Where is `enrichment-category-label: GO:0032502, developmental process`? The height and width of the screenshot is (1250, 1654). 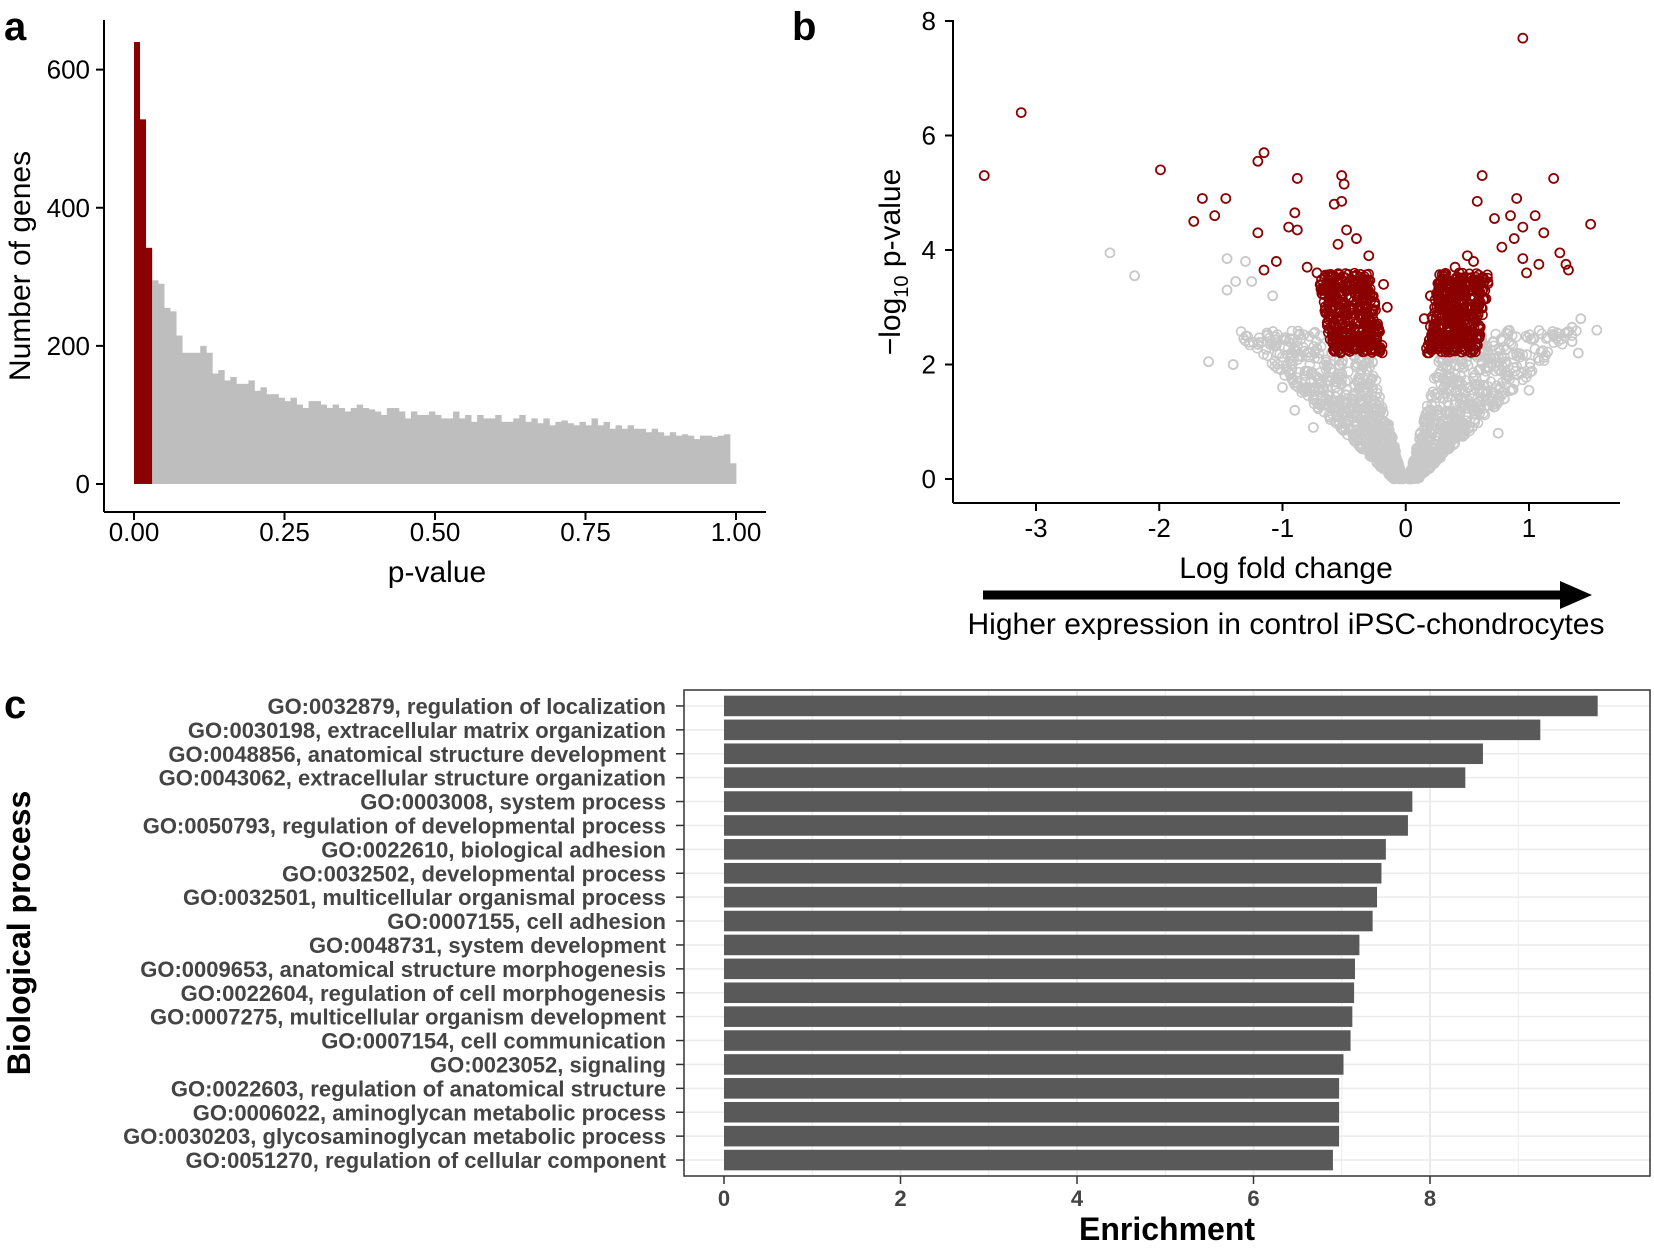
enrichment-category-label: GO:0032502, developmental process is located at coordinates (474, 873).